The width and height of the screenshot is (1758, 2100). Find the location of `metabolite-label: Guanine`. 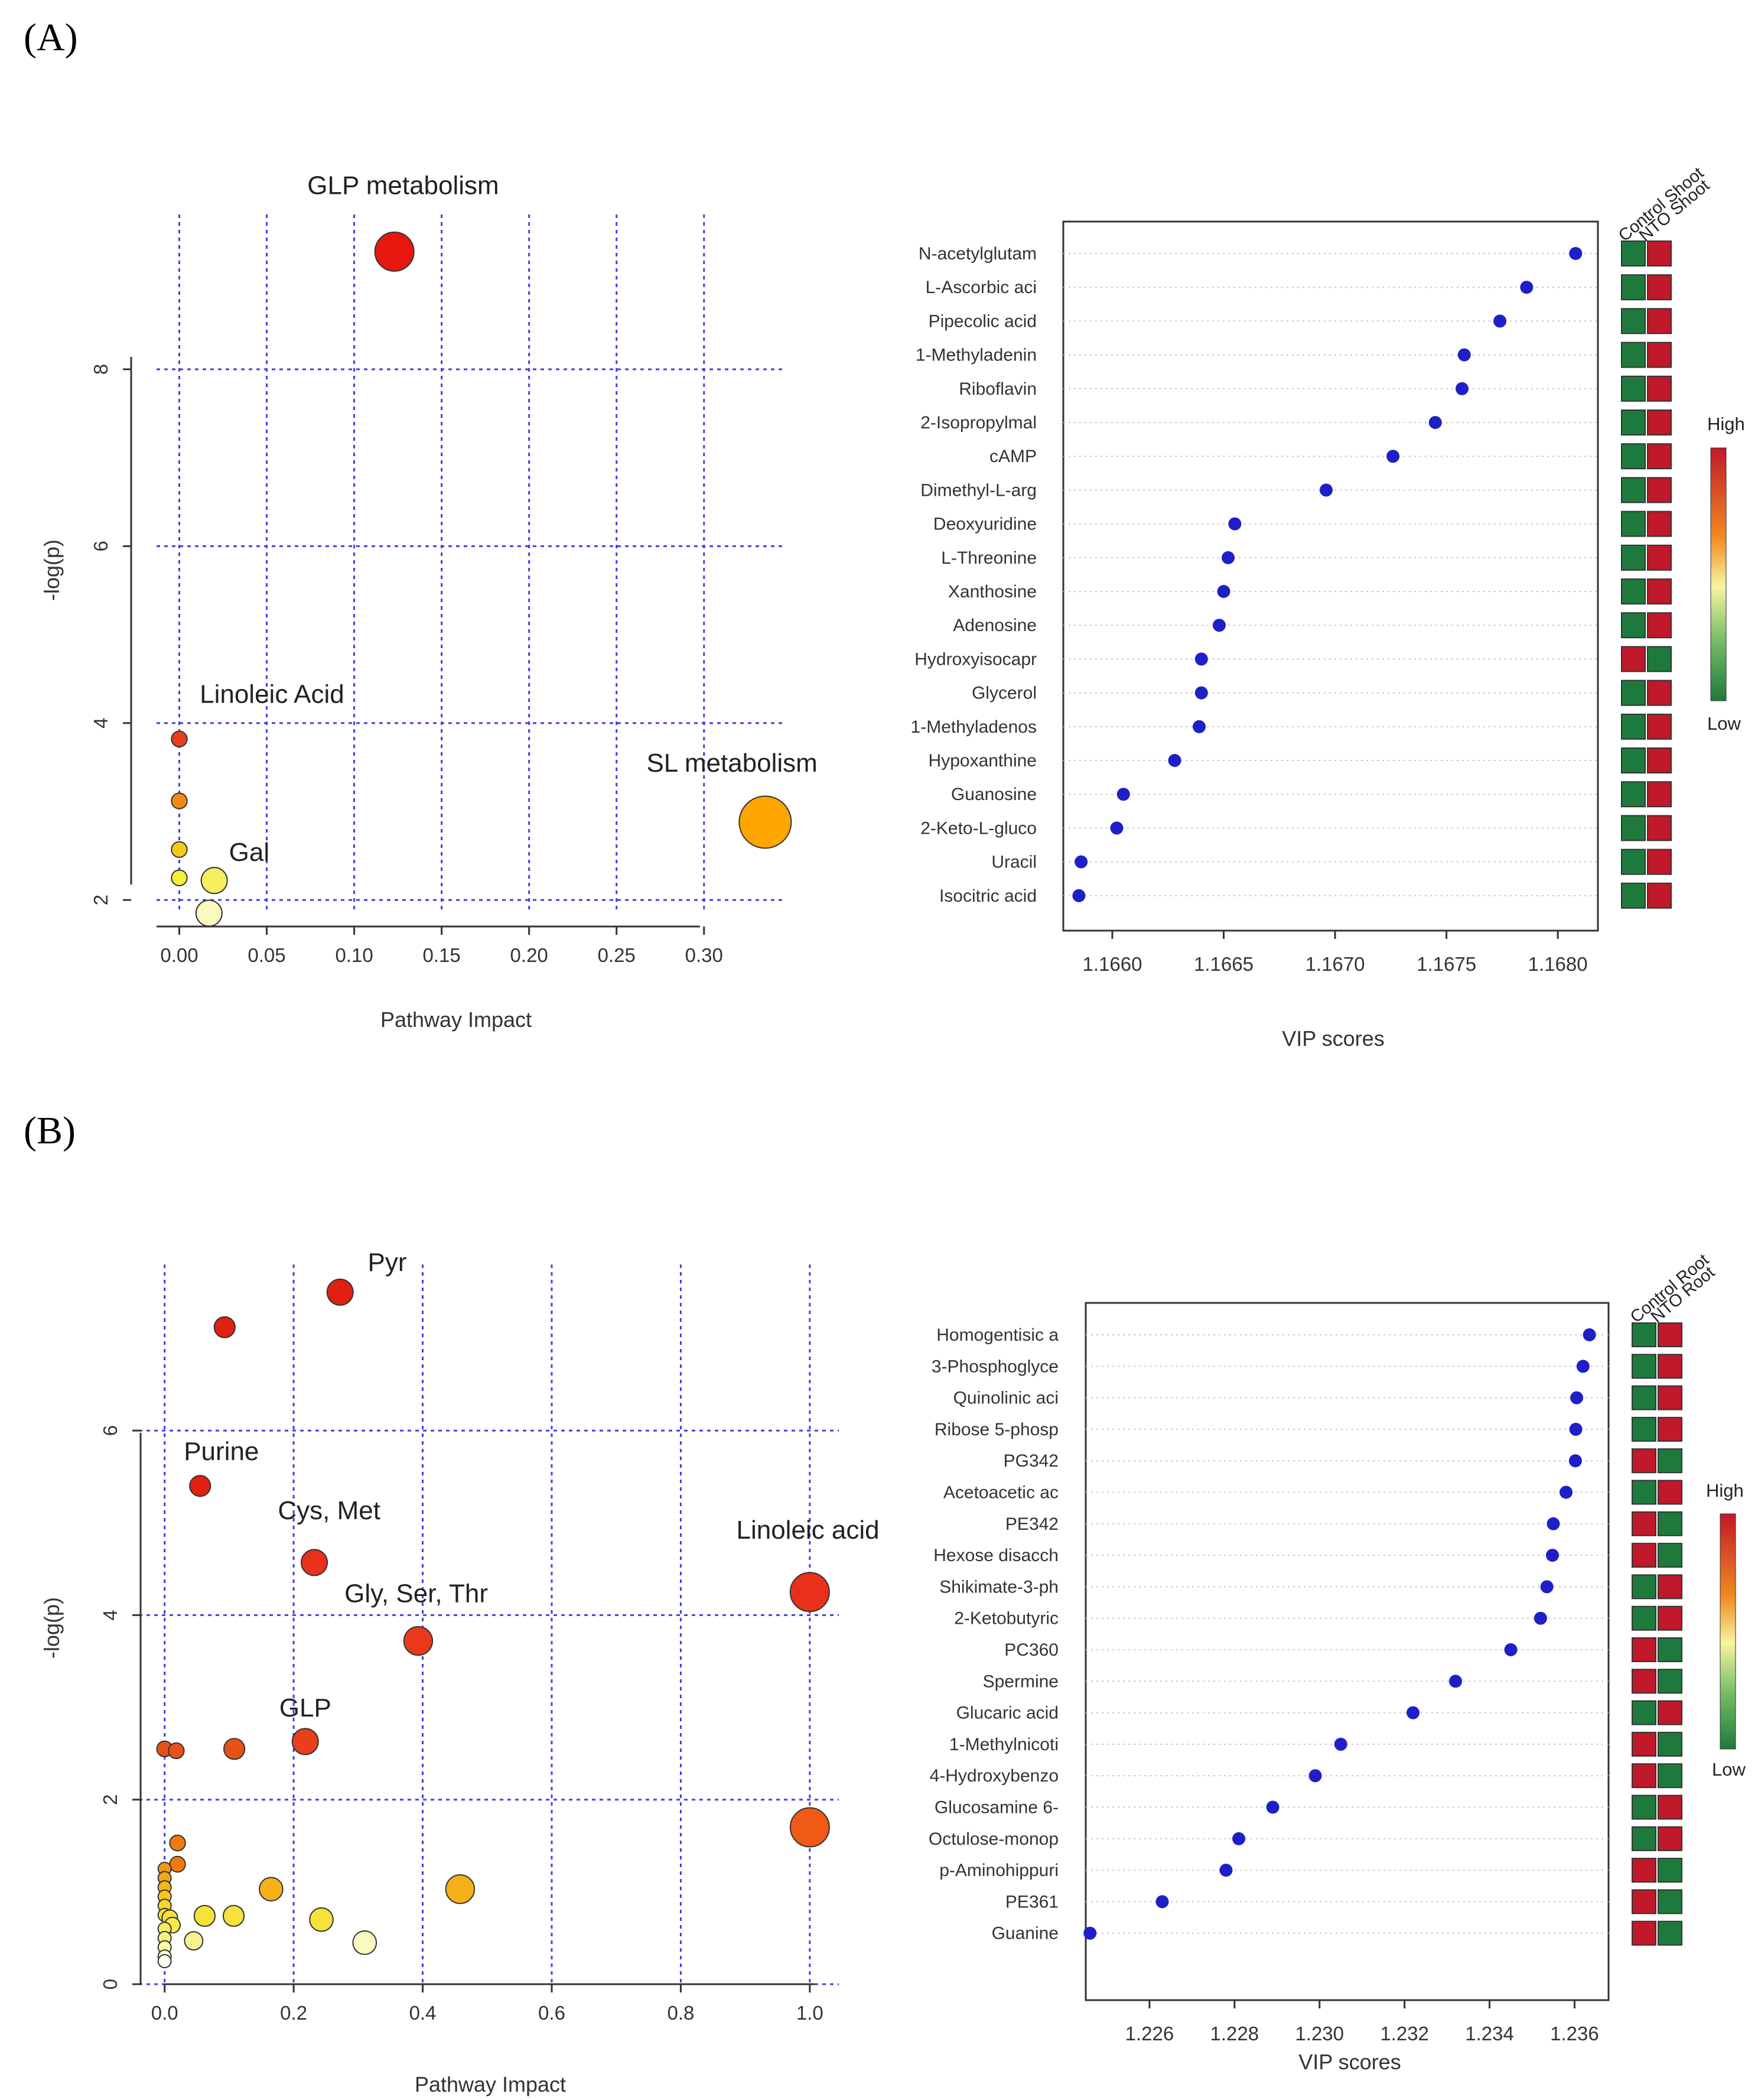

metabolite-label: Guanine is located at coordinates (1025, 1933).